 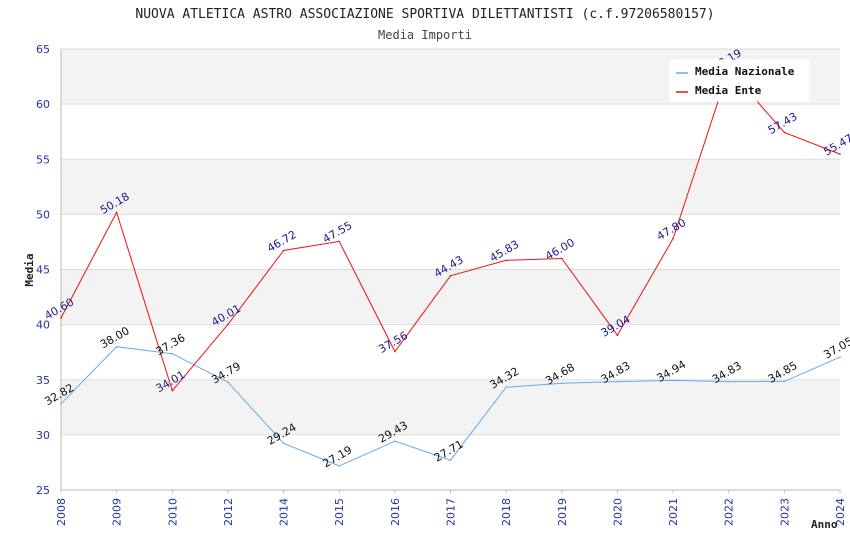 I want to click on x-tick-label: 2023, so click(x=784, y=512).